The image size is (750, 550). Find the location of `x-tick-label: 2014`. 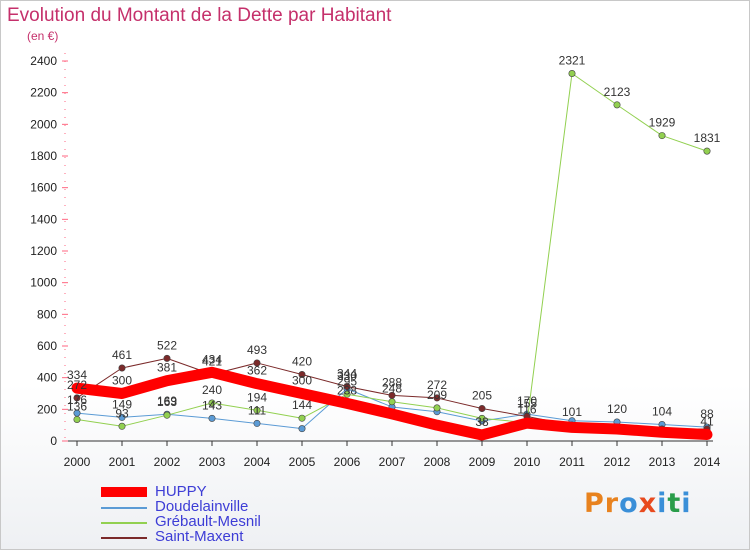

x-tick-label: 2014 is located at coordinates (707, 462).